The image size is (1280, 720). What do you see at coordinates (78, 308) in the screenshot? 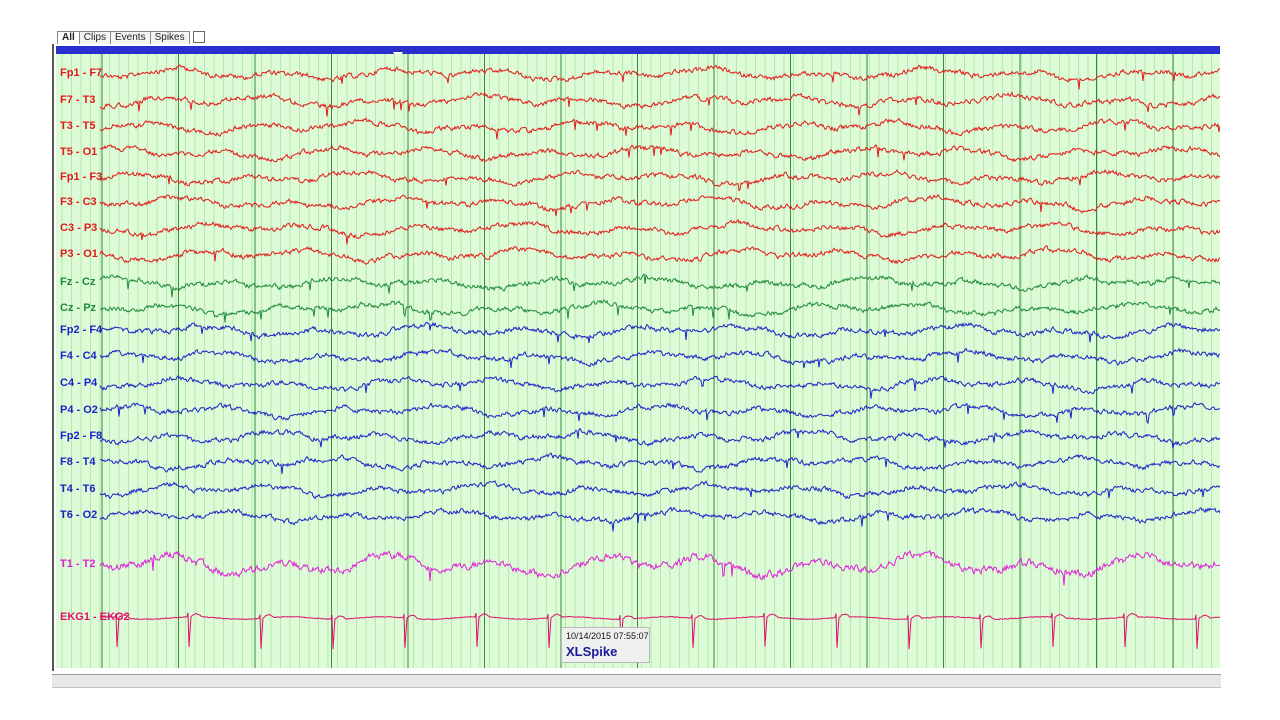
I see `channel-label: Cz - Pz` at bounding box center [78, 308].